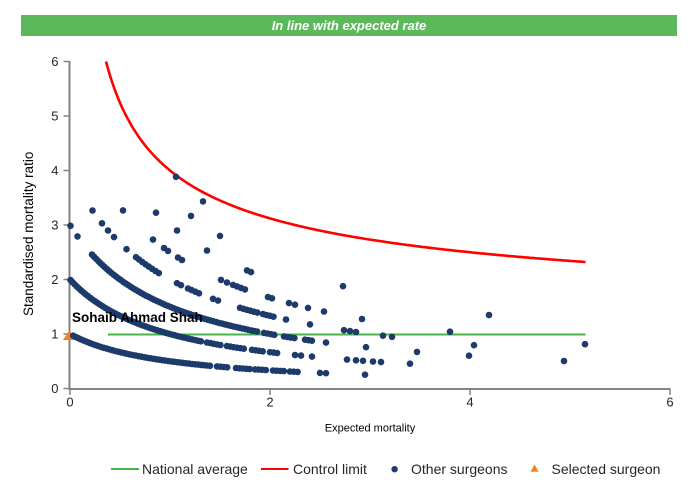 The width and height of the screenshot is (700, 500). I want to click on svg-text: Standardised mortality ratio, so click(28, 234).